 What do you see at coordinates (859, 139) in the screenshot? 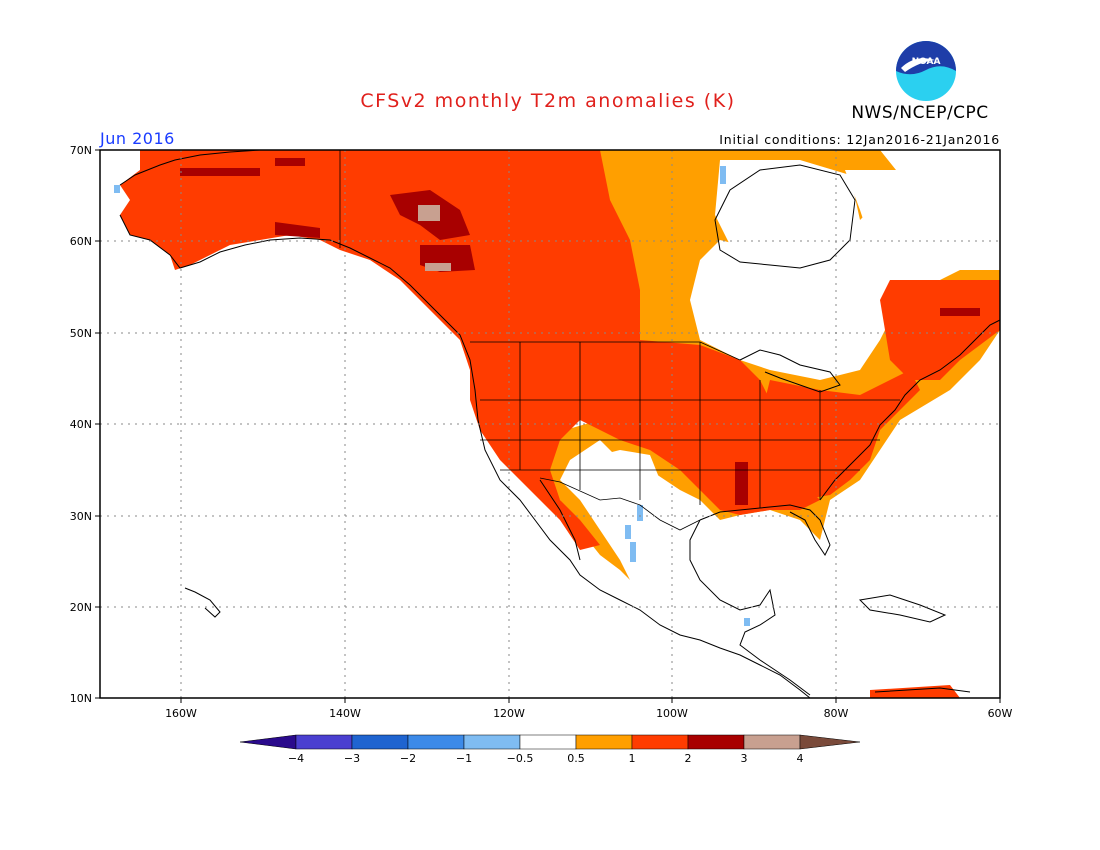
I see `initial-conditions: Initial conditions: 12Jan2016-21Jan2016` at bounding box center [859, 139].